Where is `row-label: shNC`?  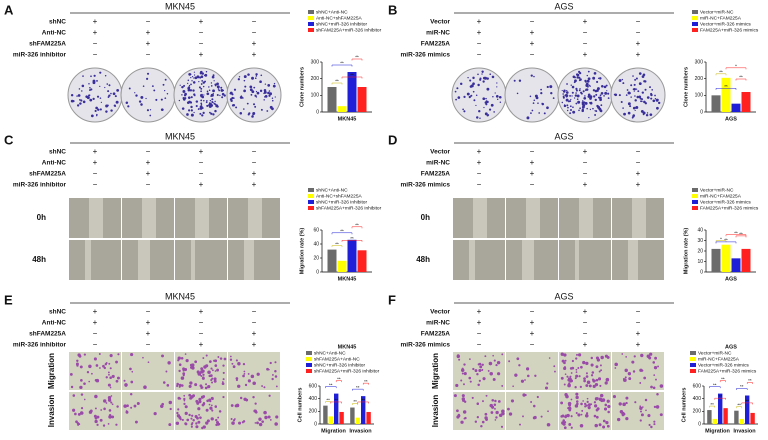
row-label: shNC is located at coordinates (57, 22).